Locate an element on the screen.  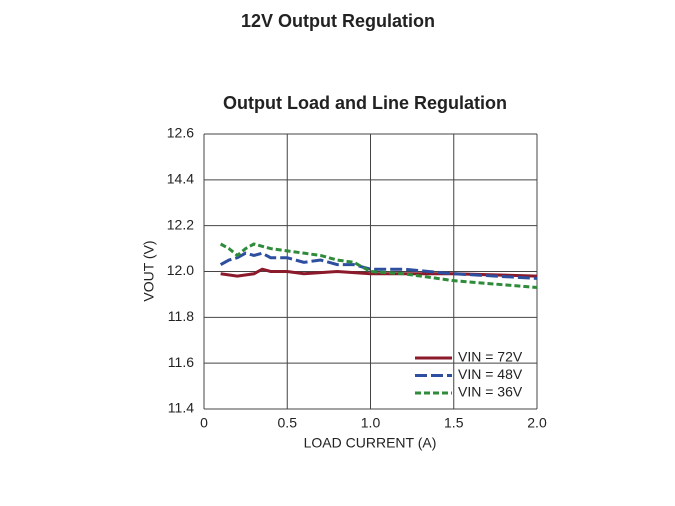
slide-title: 12V Output Regulation is located at coordinates (338, 21).